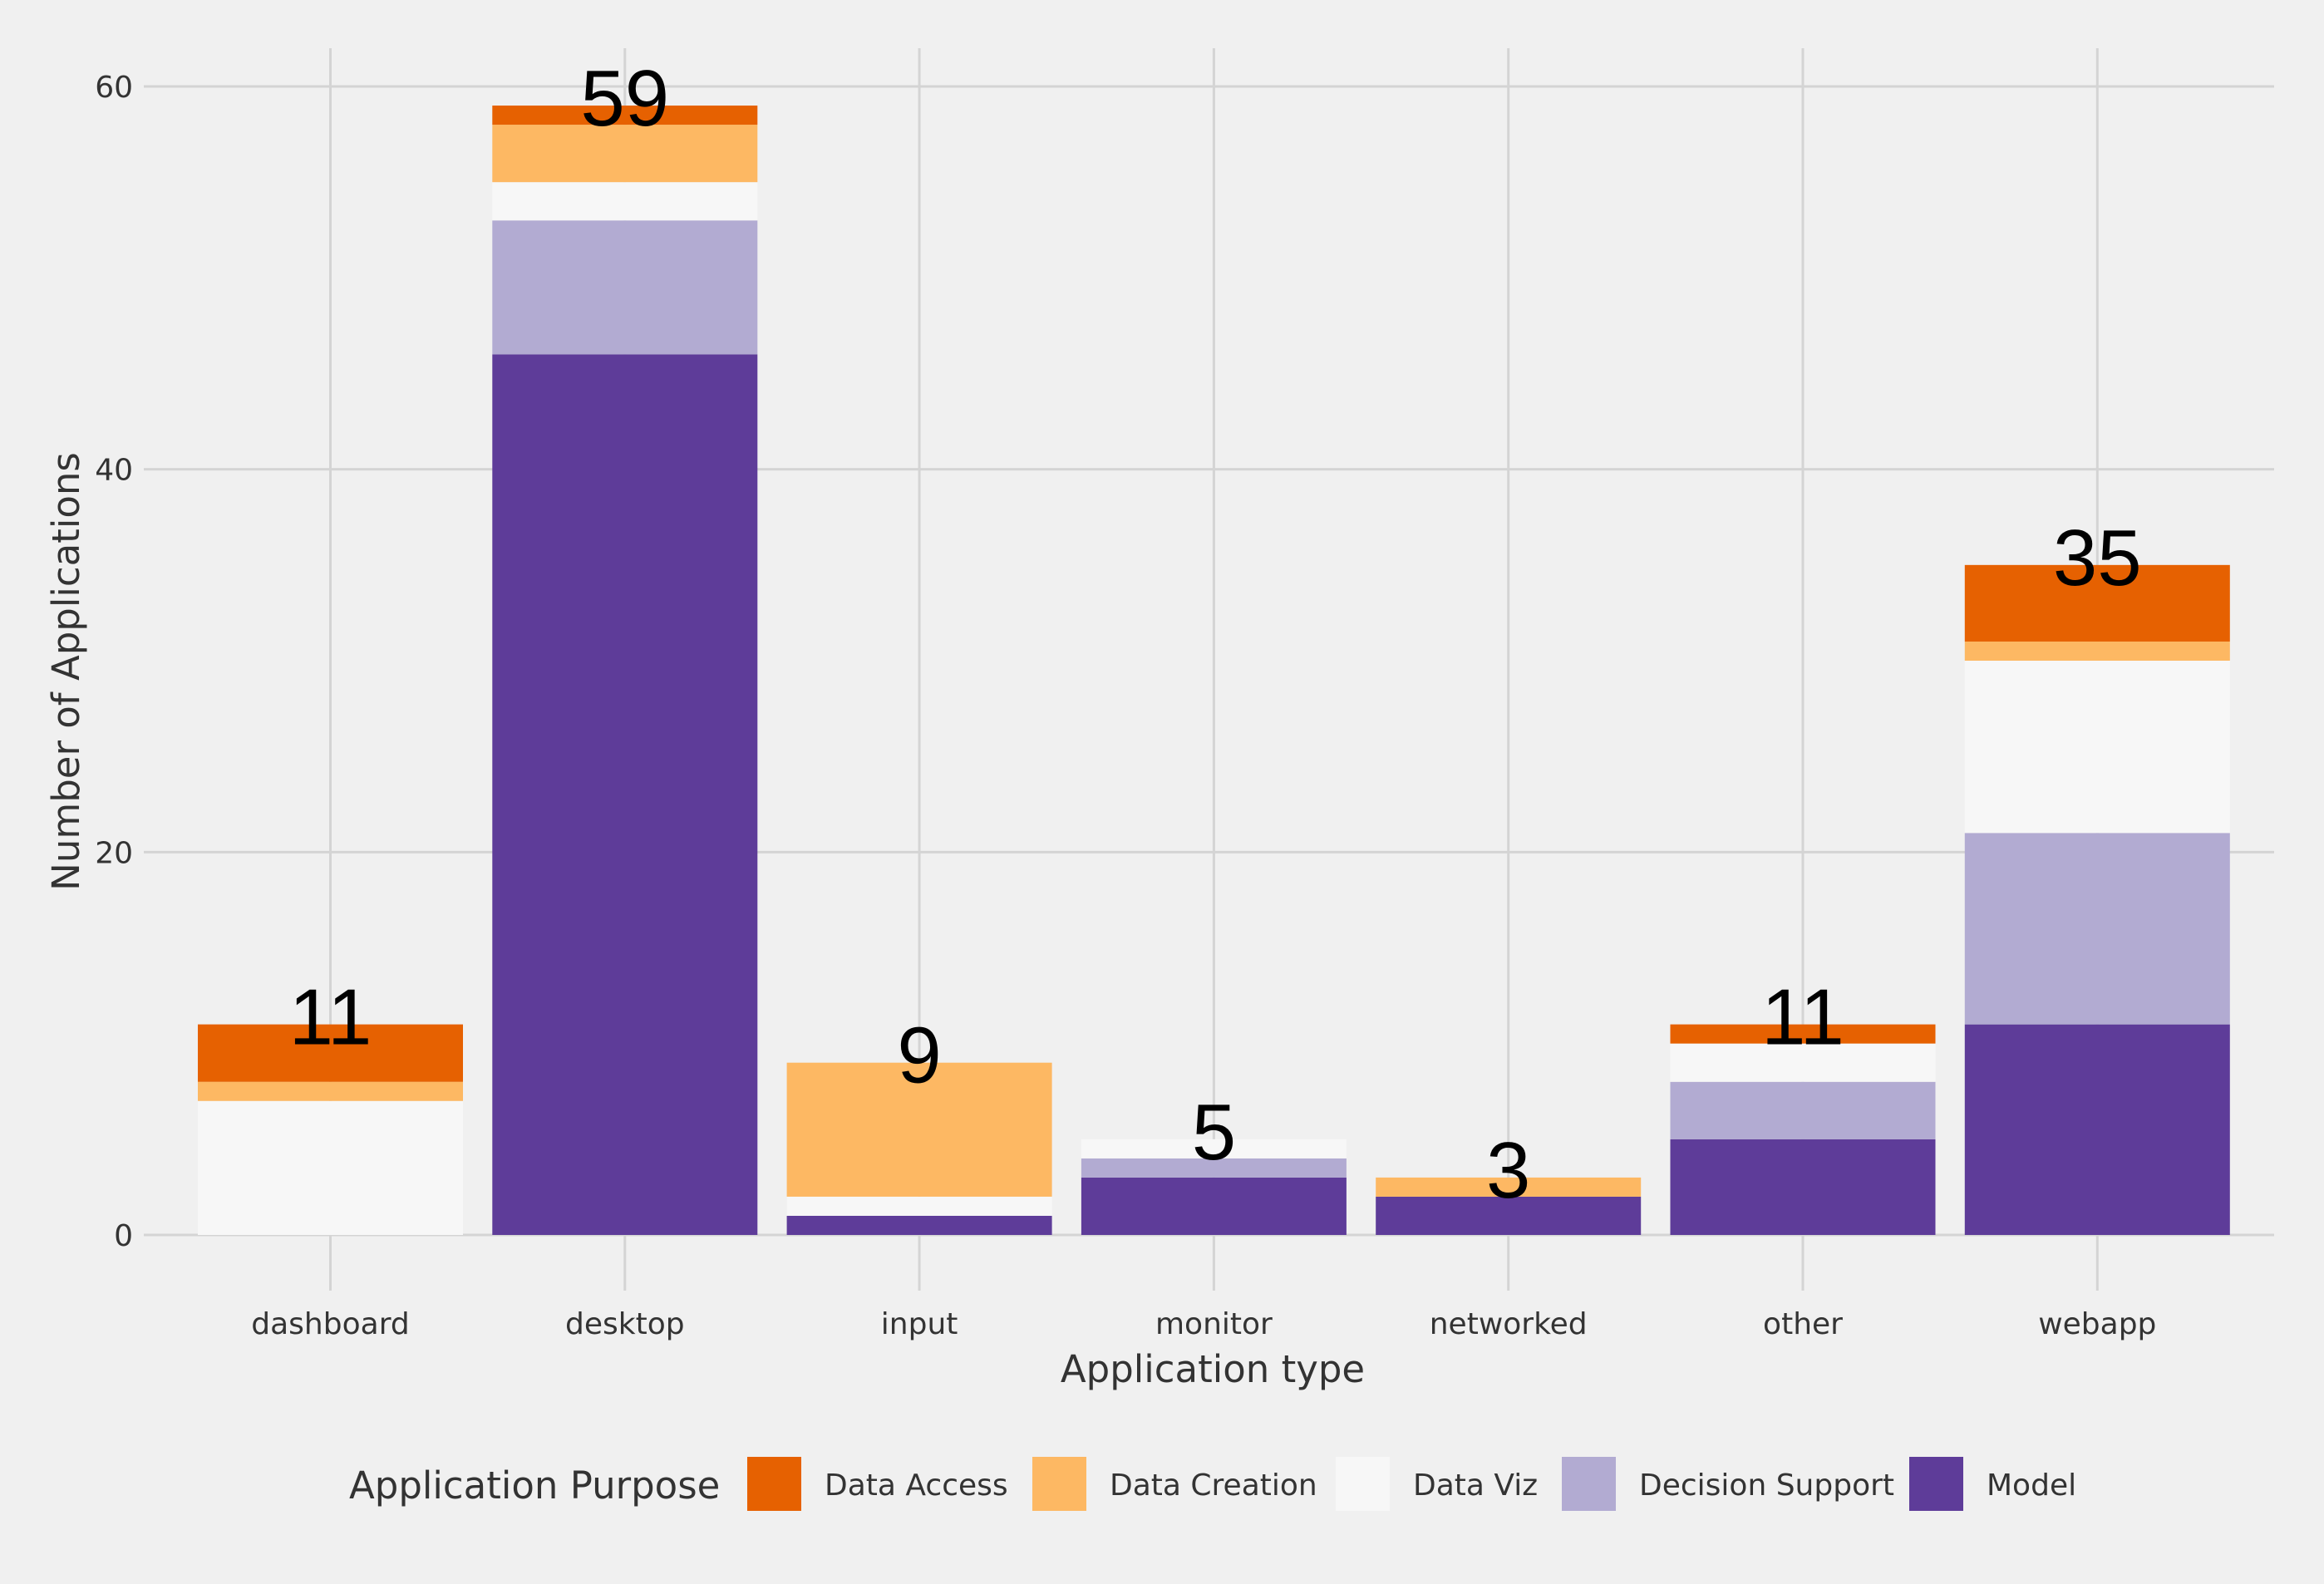 The height and width of the screenshot is (1584, 2324). I want to click on legend-key-data-access, so click(774, 1484).